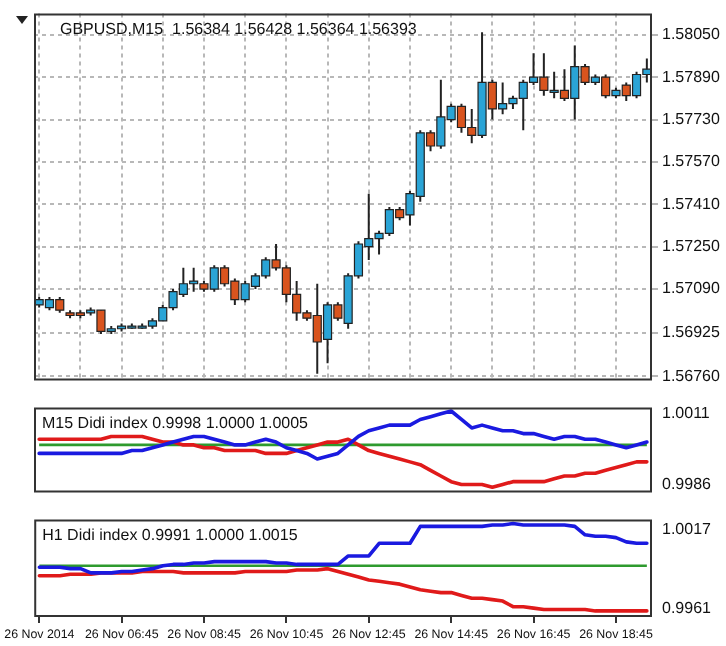  Describe the element at coordinates (687, 607) in the screenshot. I see `y-tick-label: 0.9961` at that location.